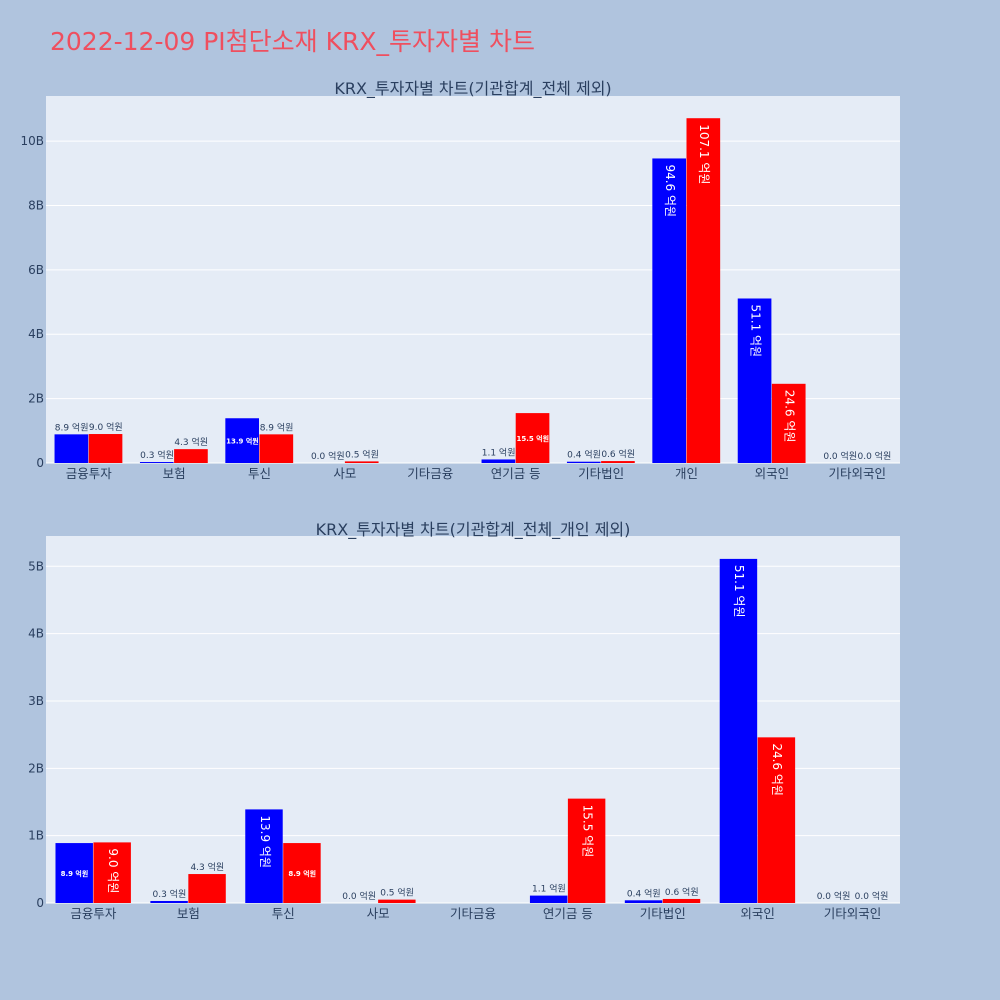 The image size is (1000, 1000). I want to click on data-label: 94.6 억원, so click(670, 190).